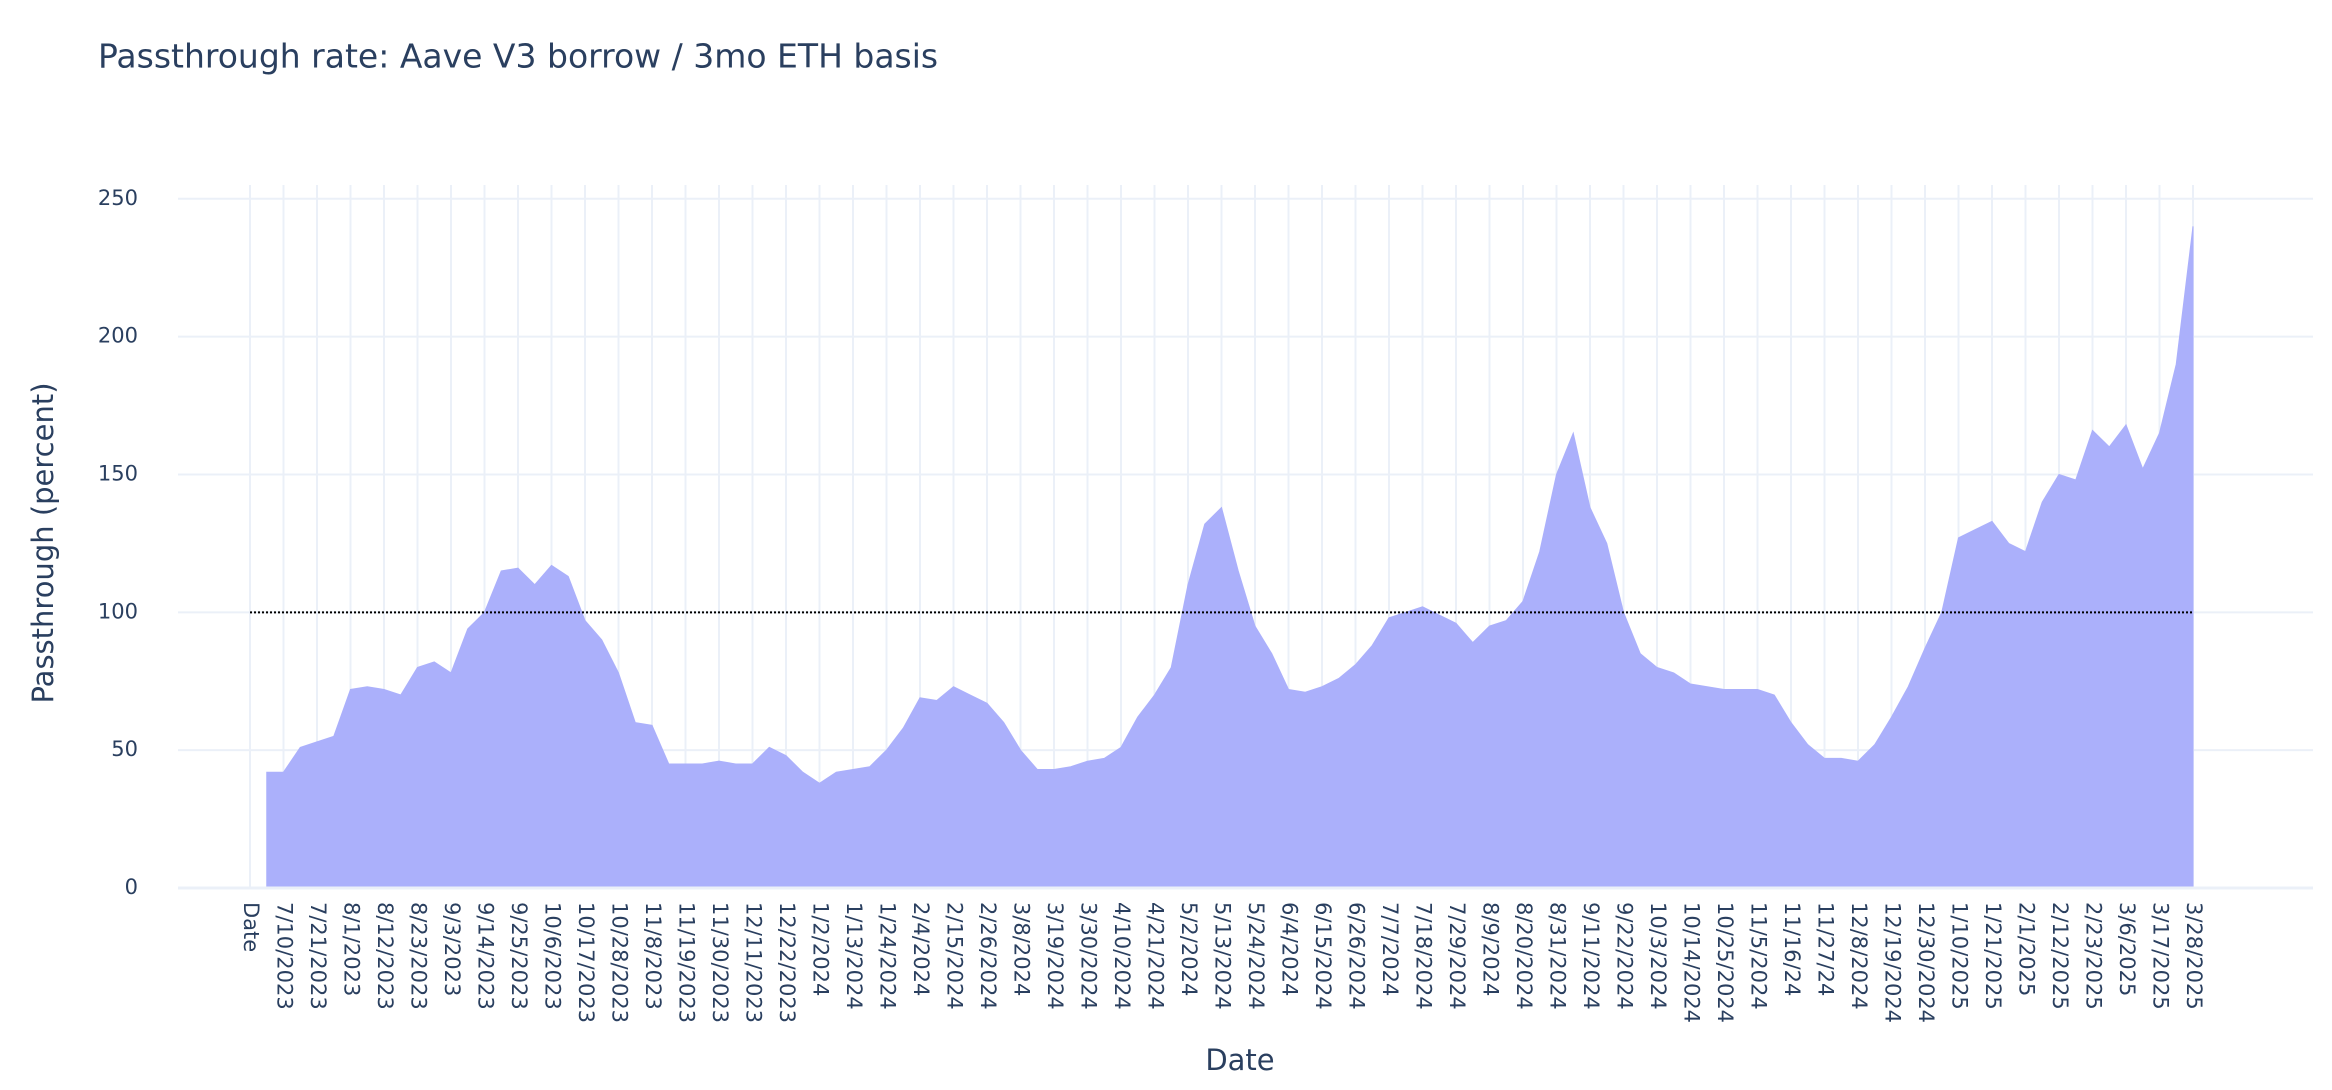 This screenshot has height=1090, width=2332. I want to click on y-tick-label: 100, so click(118, 611).